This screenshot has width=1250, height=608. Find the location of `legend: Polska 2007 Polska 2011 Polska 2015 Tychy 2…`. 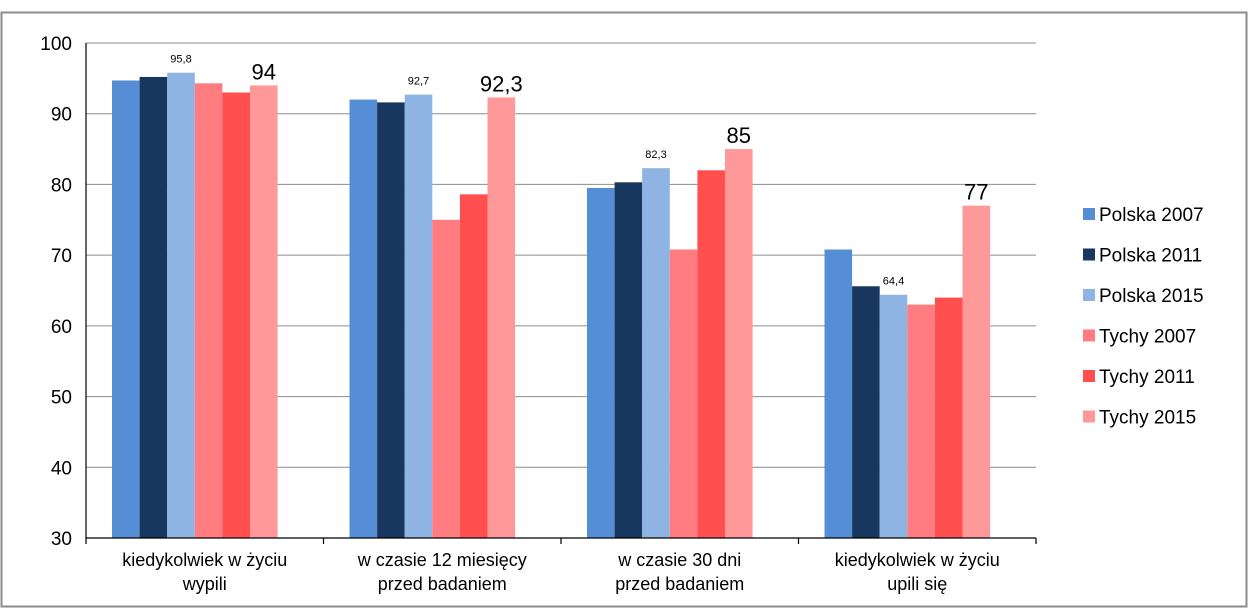

legend: Polska 2007 Polska 2011 Polska 2015 Tychy 2… is located at coordinates (1143, 317).